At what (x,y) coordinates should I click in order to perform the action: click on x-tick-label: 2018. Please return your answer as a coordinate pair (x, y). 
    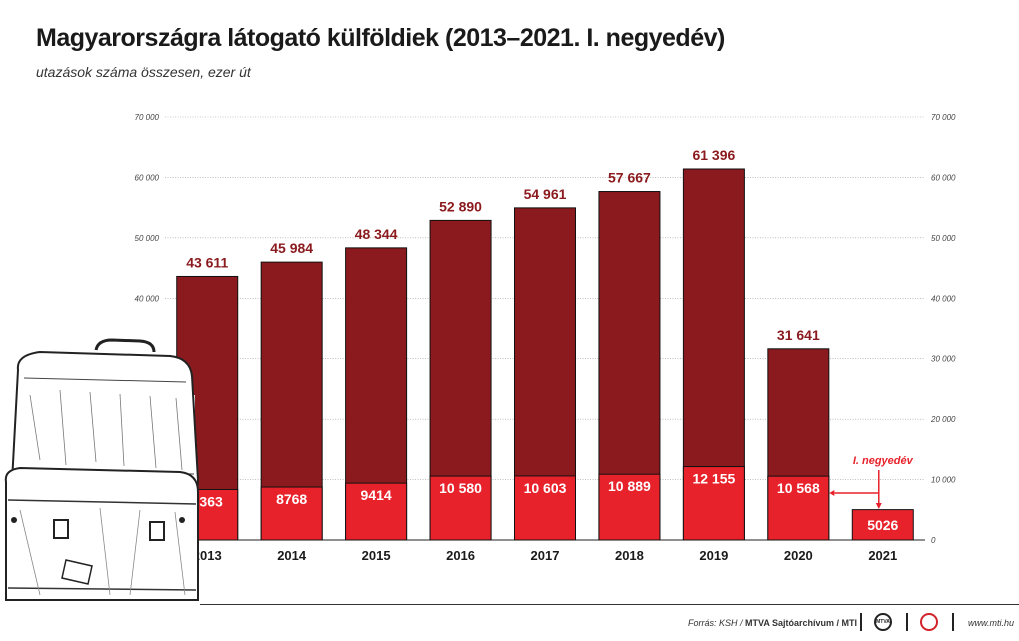
    Looking at the image, I should click on (629, 555).